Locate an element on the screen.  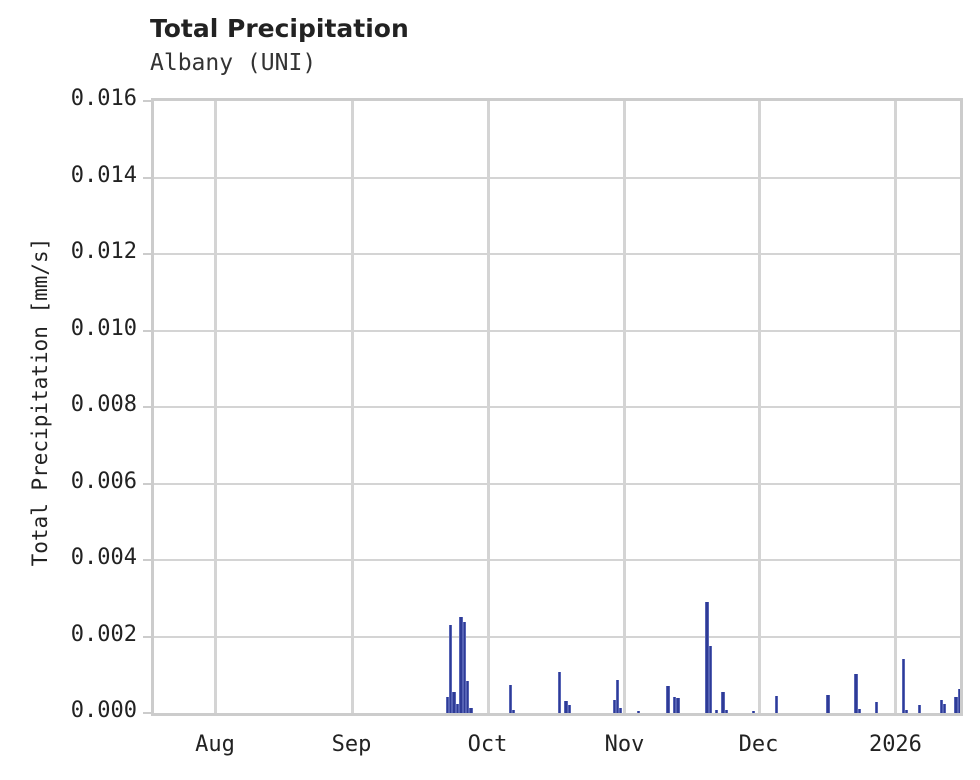
y-tick-label: 0.008 is located at coordinates (103, 404).